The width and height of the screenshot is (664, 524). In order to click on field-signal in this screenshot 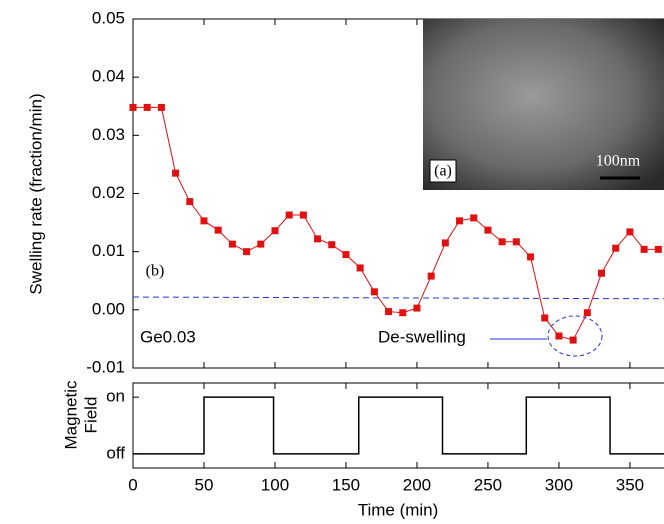, I will do `click(398, 425)`.